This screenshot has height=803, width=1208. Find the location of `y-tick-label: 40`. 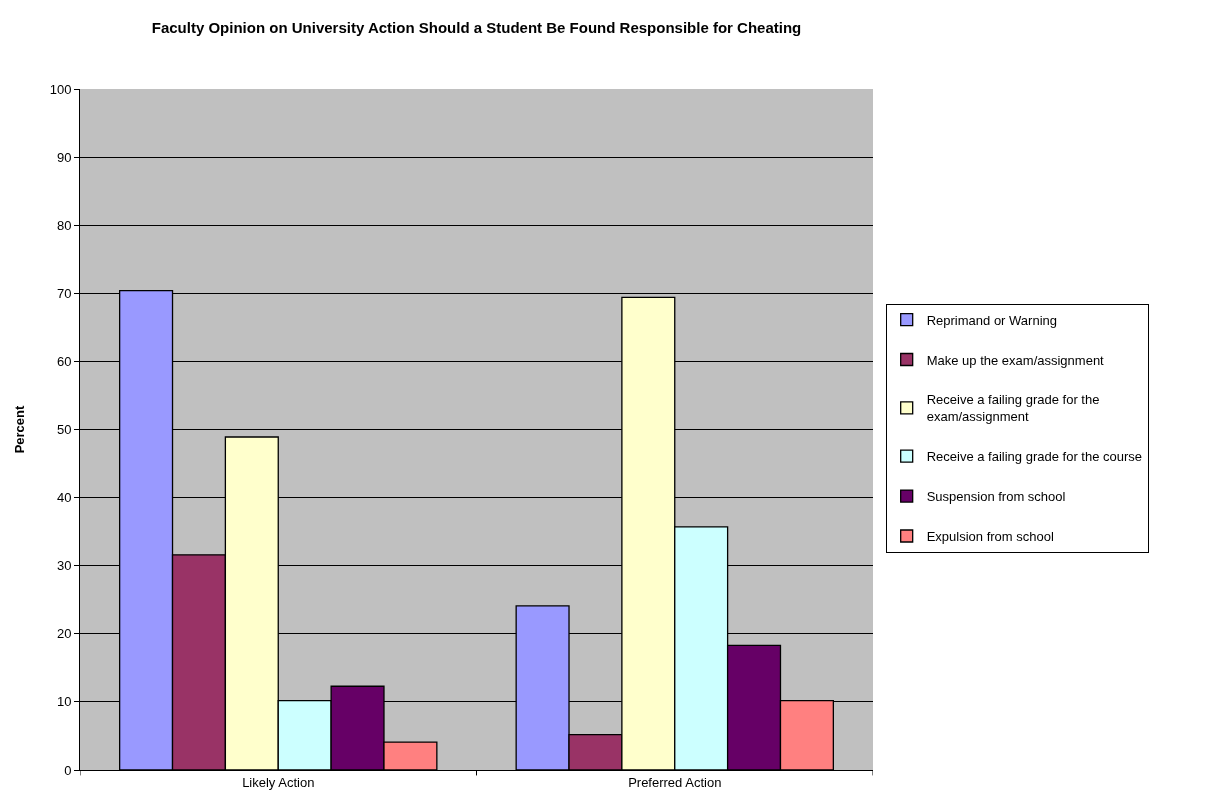

y-tick-label: 40 is located at coordinates (64, 498).